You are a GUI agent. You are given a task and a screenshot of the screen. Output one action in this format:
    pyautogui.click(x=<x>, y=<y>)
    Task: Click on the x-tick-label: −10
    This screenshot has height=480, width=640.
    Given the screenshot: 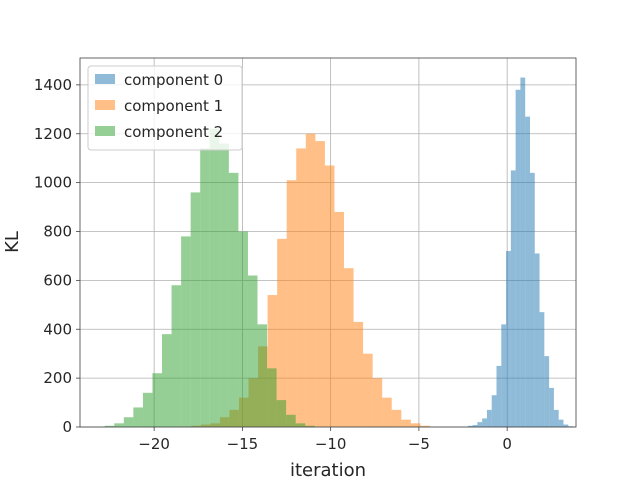 What is the action you would take?
    pyautogui.click(x=331, y=444)
    